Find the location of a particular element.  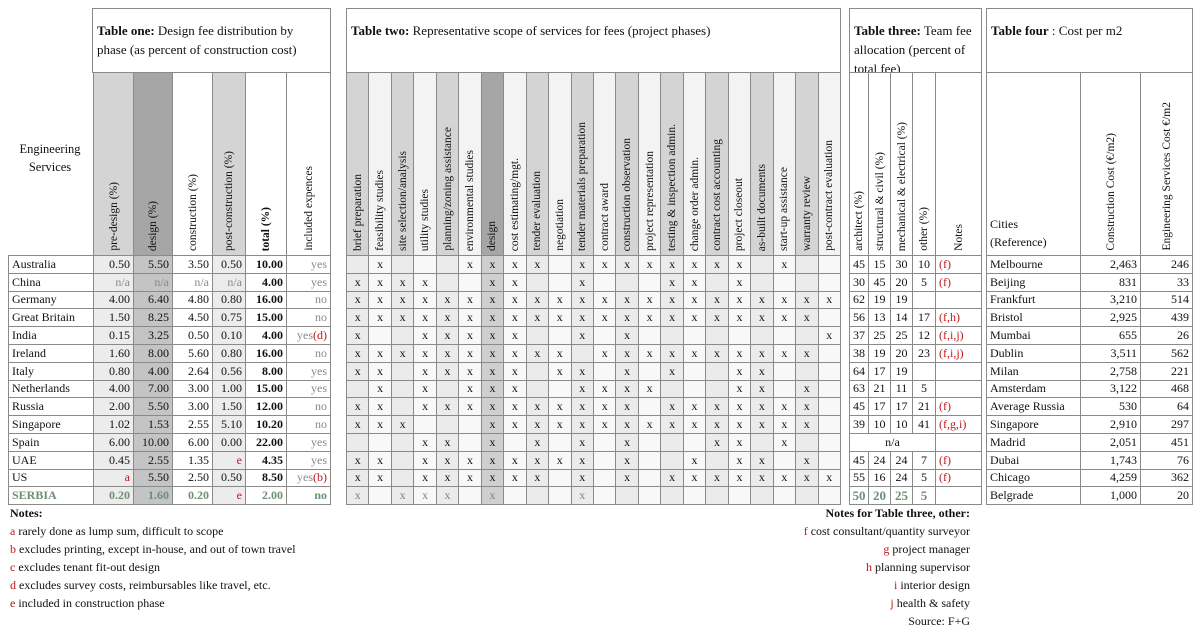

value-text: e is located at coordinates (239, 459).